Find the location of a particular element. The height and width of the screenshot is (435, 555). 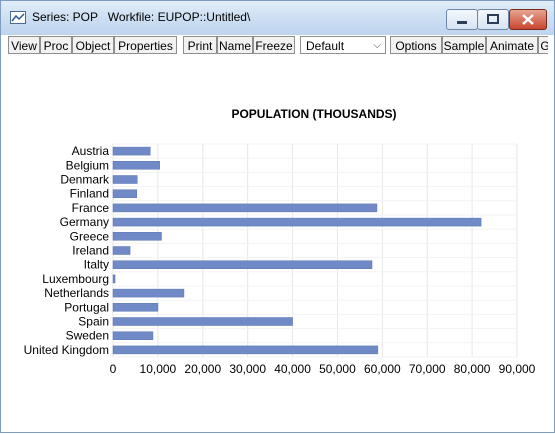

properties-button: Properties is located at coordinates (145, 45).